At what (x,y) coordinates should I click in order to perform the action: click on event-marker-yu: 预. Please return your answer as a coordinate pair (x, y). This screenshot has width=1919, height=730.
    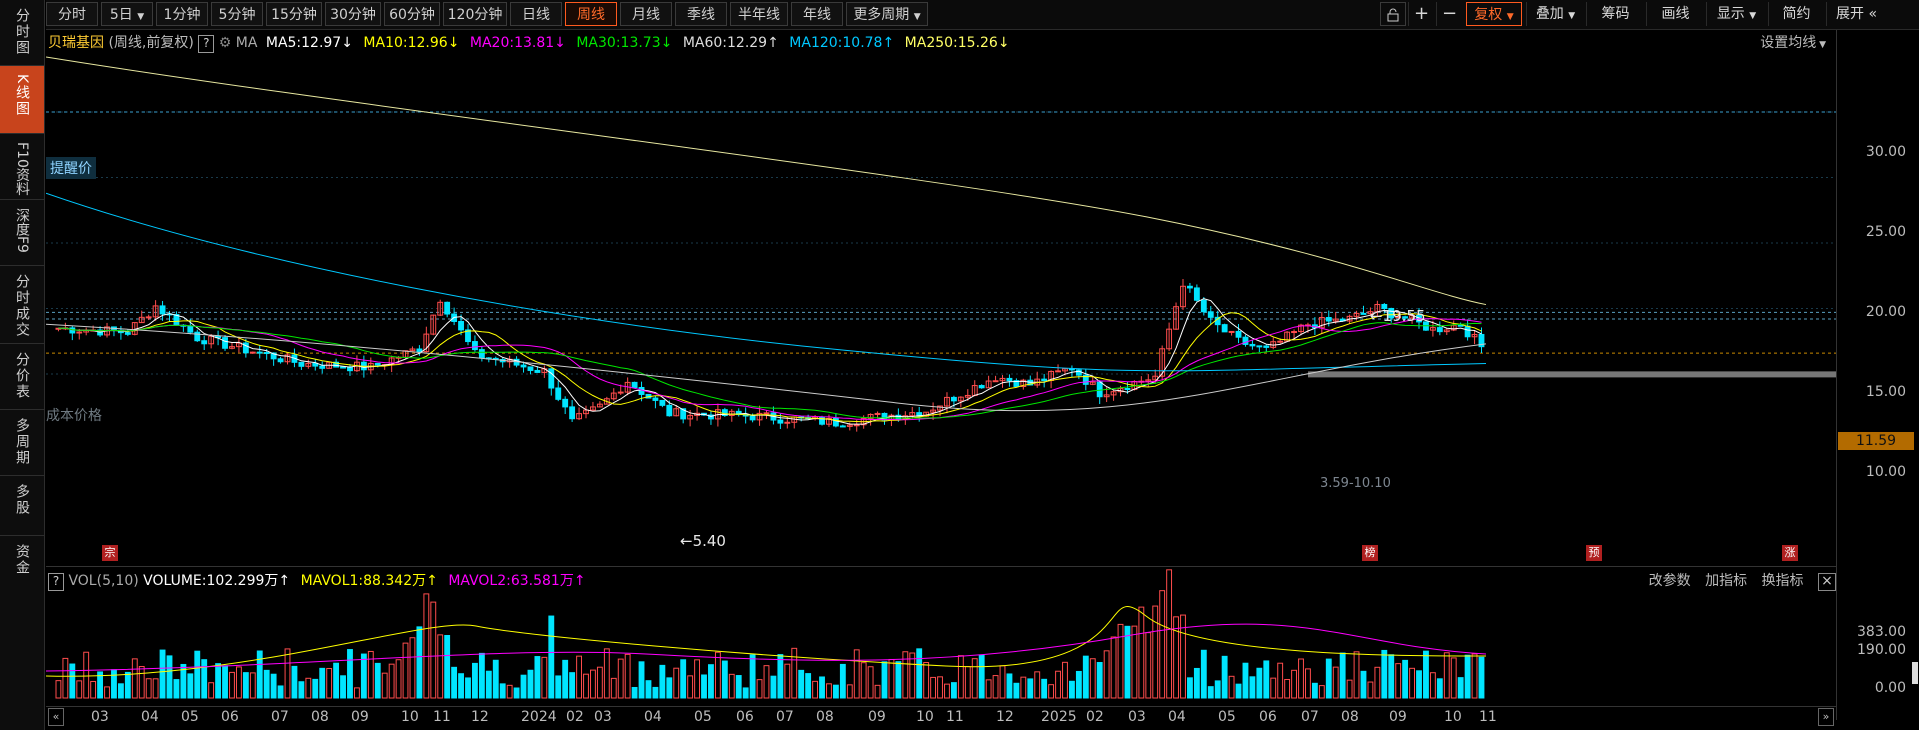
    Looking at the image, I should click on (1594, 553).